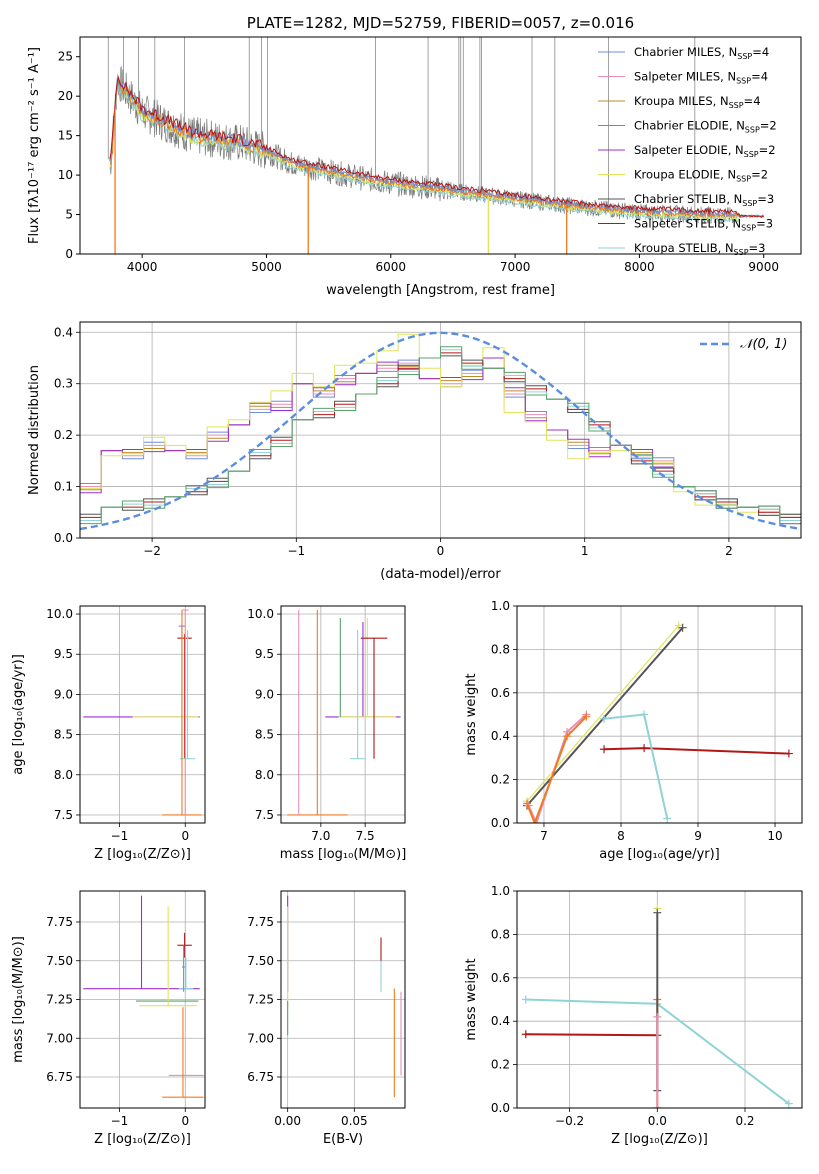 The width and height of the screenshot is (819, 1174). What do you see at coordinates (679, 224) in the screenshot?
I see `legend-series-name: Salpeter STELIB` at bounding box center [679, 224].